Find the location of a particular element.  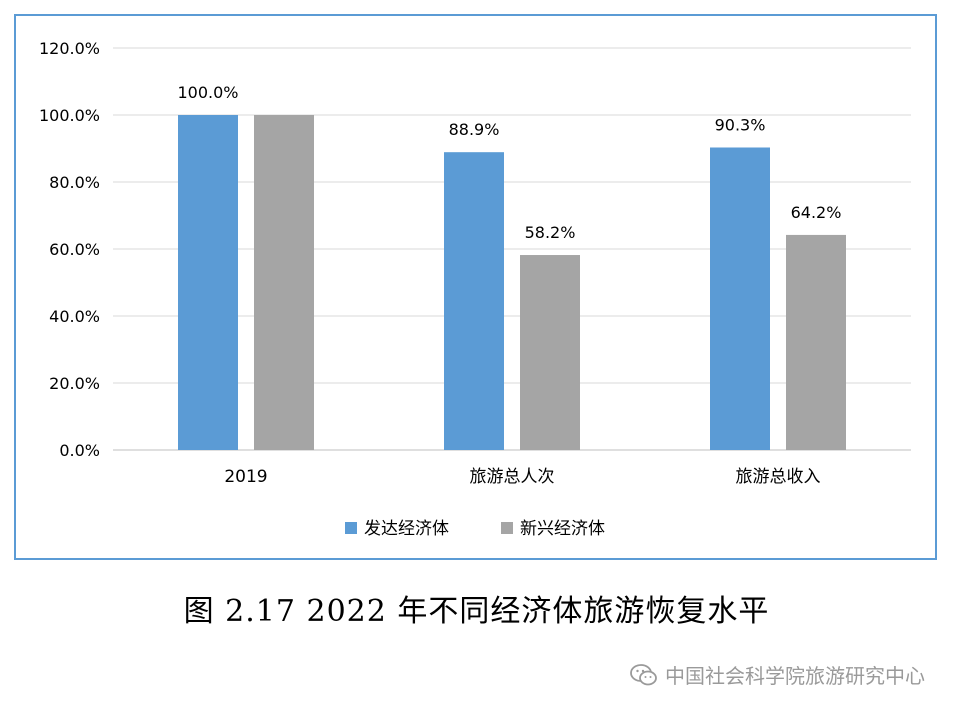

x-axis-categories: 2019 旅游总人次 旅游总收入 is located at coordinates (522, 477).